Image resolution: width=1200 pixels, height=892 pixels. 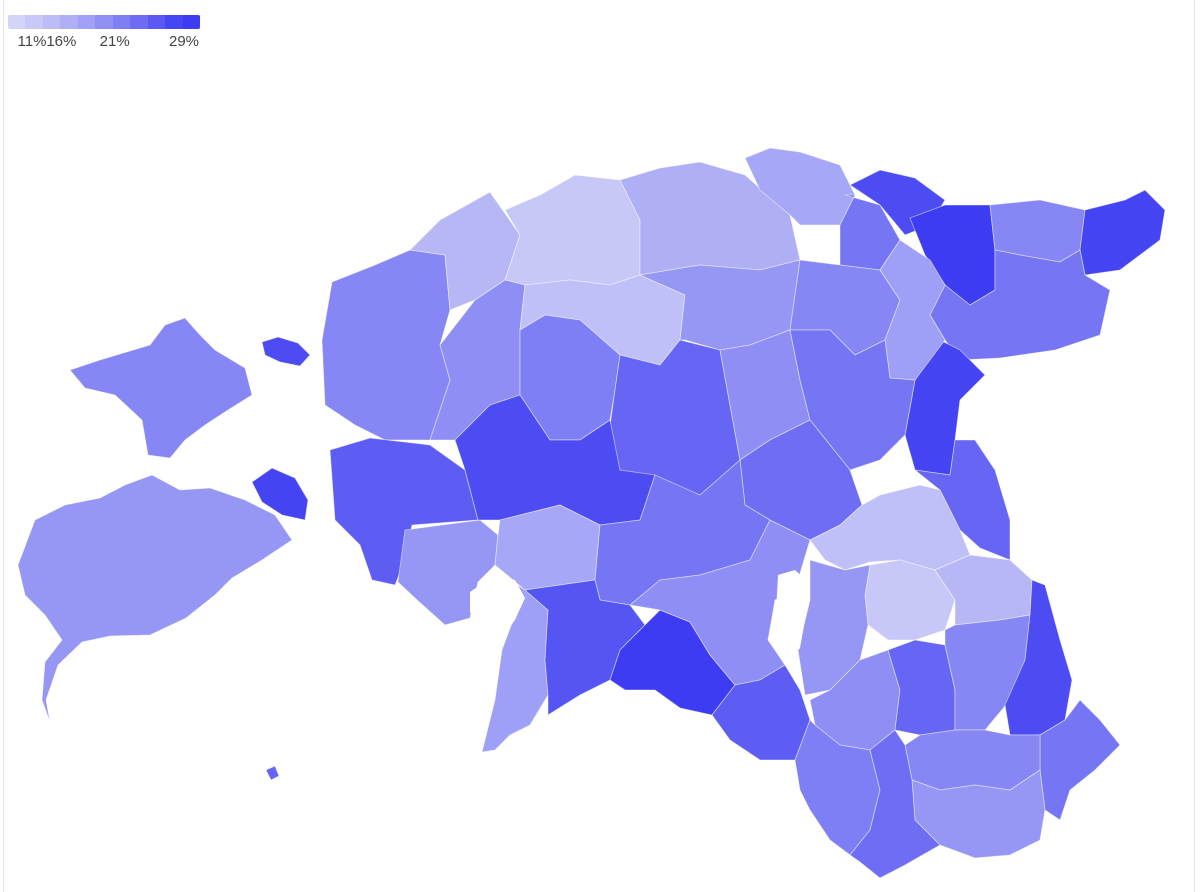 I want to click on region-muhu, so click(x=280, y=494).